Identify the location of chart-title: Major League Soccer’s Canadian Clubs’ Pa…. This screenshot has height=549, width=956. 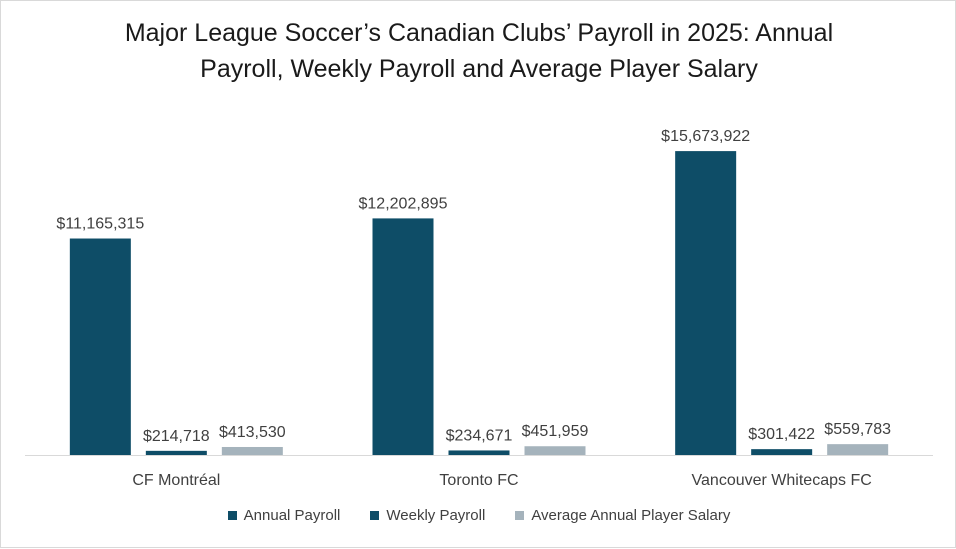
(478, 51).